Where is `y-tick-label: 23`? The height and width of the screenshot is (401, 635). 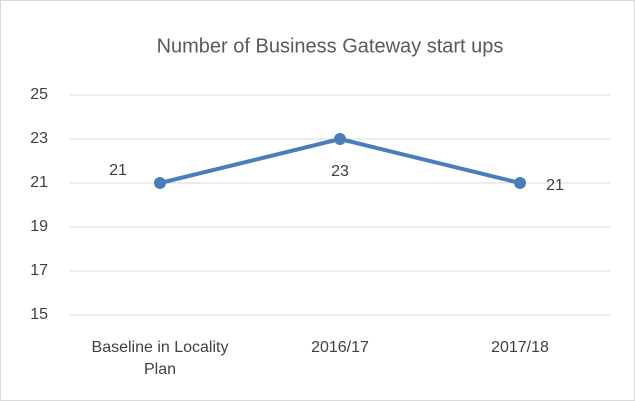
y-tick-label: 23 is located at coordinates (39, 138).